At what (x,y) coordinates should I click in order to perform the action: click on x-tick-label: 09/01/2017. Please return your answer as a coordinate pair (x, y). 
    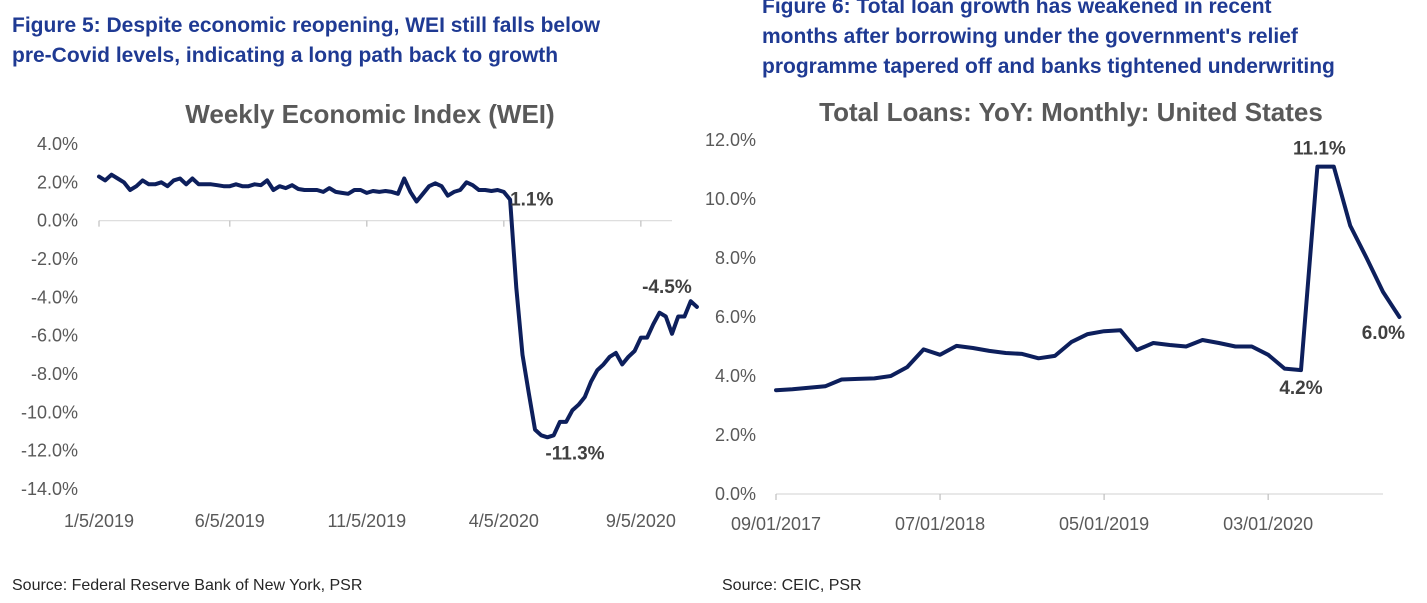
    Looking at the image, I should click on (776, 524).